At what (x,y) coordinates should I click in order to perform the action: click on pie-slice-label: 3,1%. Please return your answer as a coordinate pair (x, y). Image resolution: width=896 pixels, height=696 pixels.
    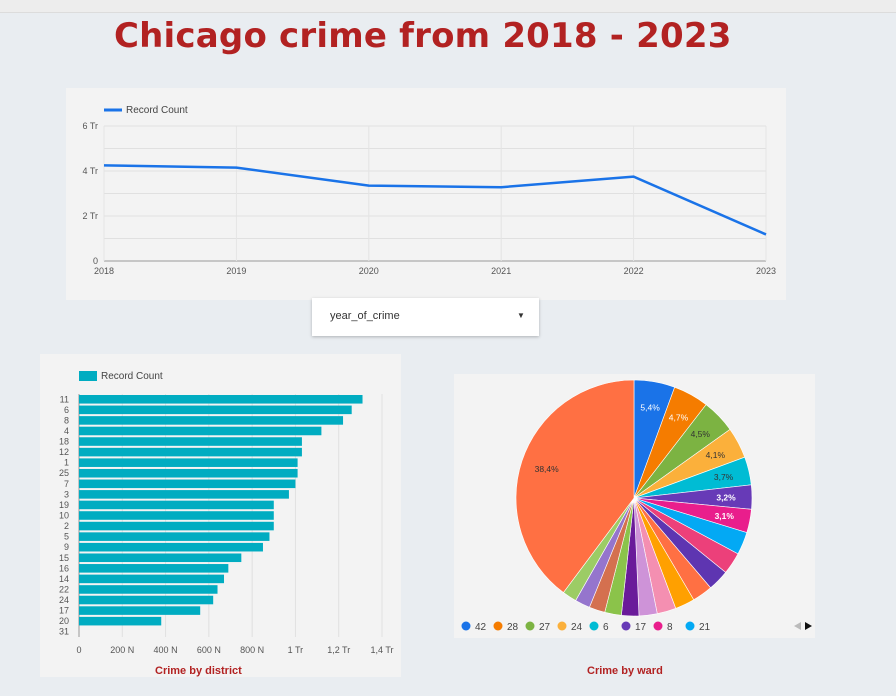
    Looking at the image, I should click on (725, 516).